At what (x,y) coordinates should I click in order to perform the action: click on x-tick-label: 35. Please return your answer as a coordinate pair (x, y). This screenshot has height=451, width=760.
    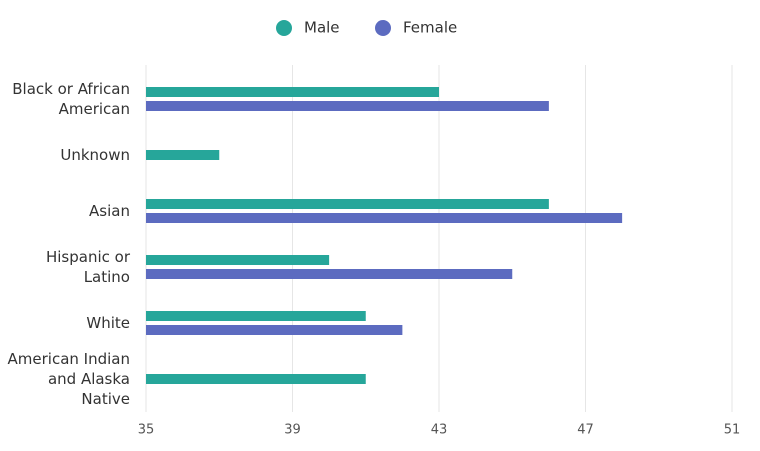
    Looking at the image, I should click on (146, 430).